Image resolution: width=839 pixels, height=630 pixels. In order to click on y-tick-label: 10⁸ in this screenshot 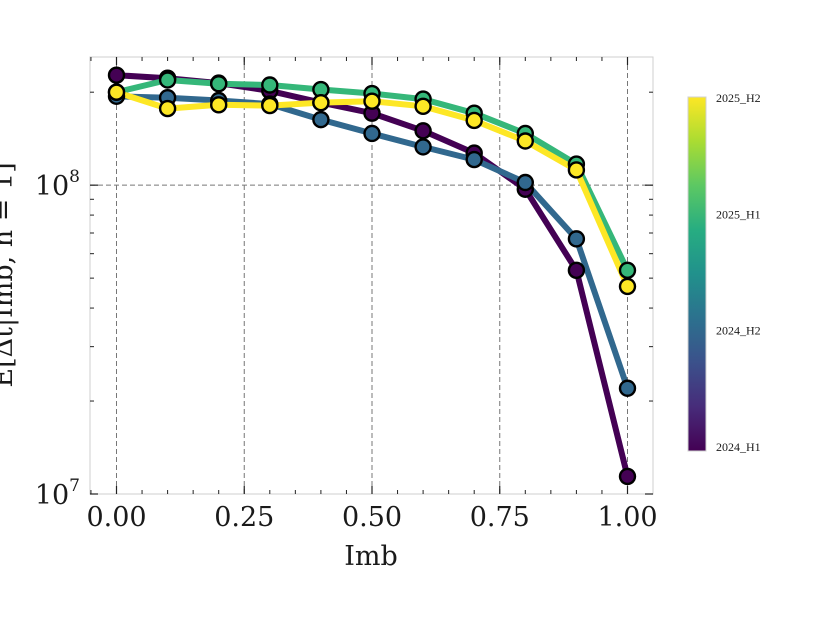, I will do `click(57, 184)`.